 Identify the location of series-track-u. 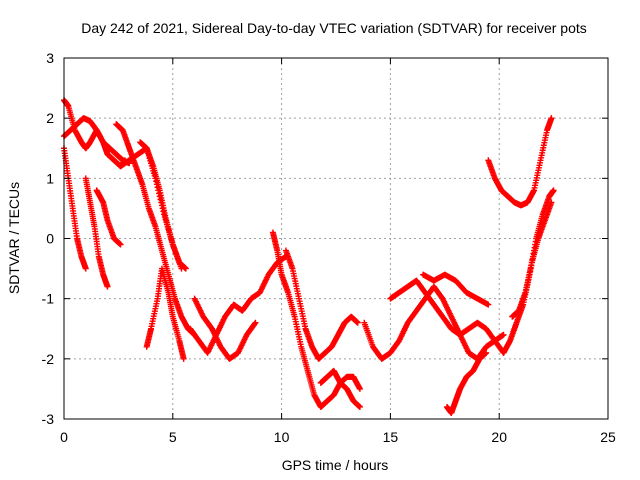
(532, 259).